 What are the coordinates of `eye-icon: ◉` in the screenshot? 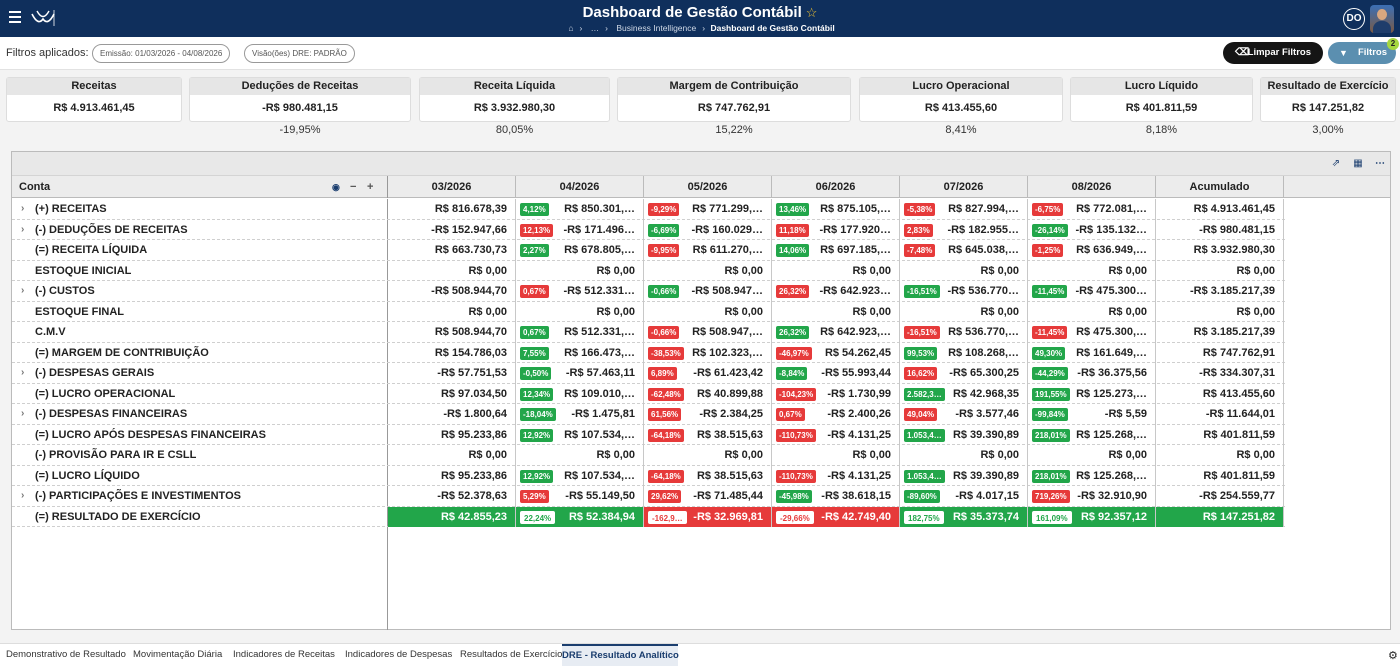 It's located at (336, 187).